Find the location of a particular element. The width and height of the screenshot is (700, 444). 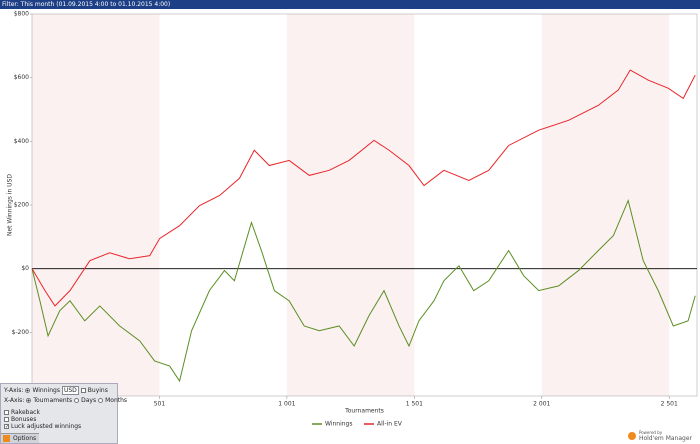

label: Months is located at coordinates (116, 400).